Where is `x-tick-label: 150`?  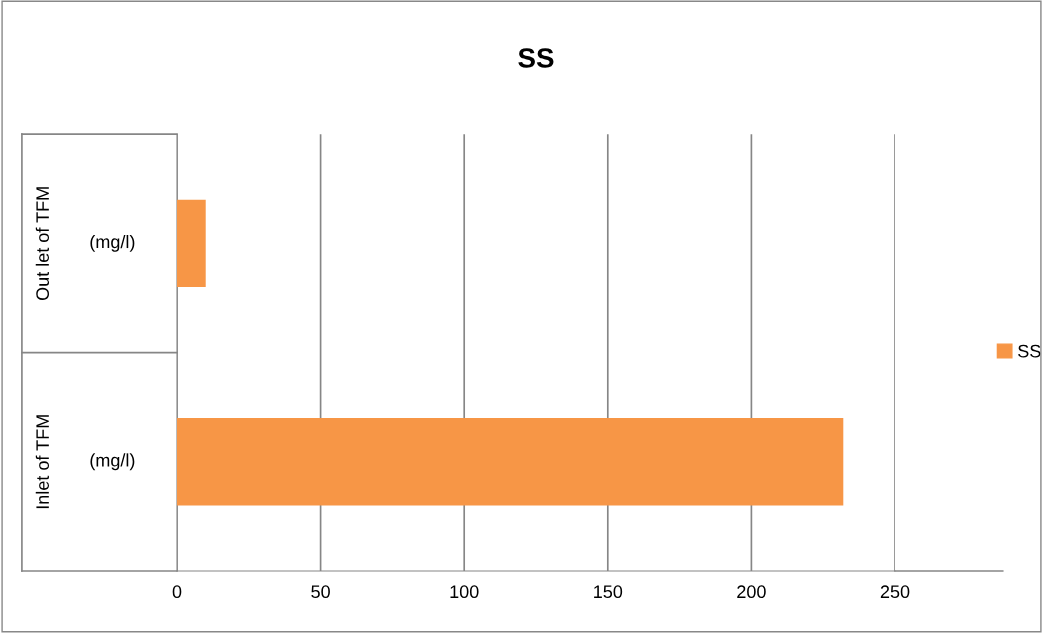
x-tick-label: 150 is located at coordinates (608, 592).